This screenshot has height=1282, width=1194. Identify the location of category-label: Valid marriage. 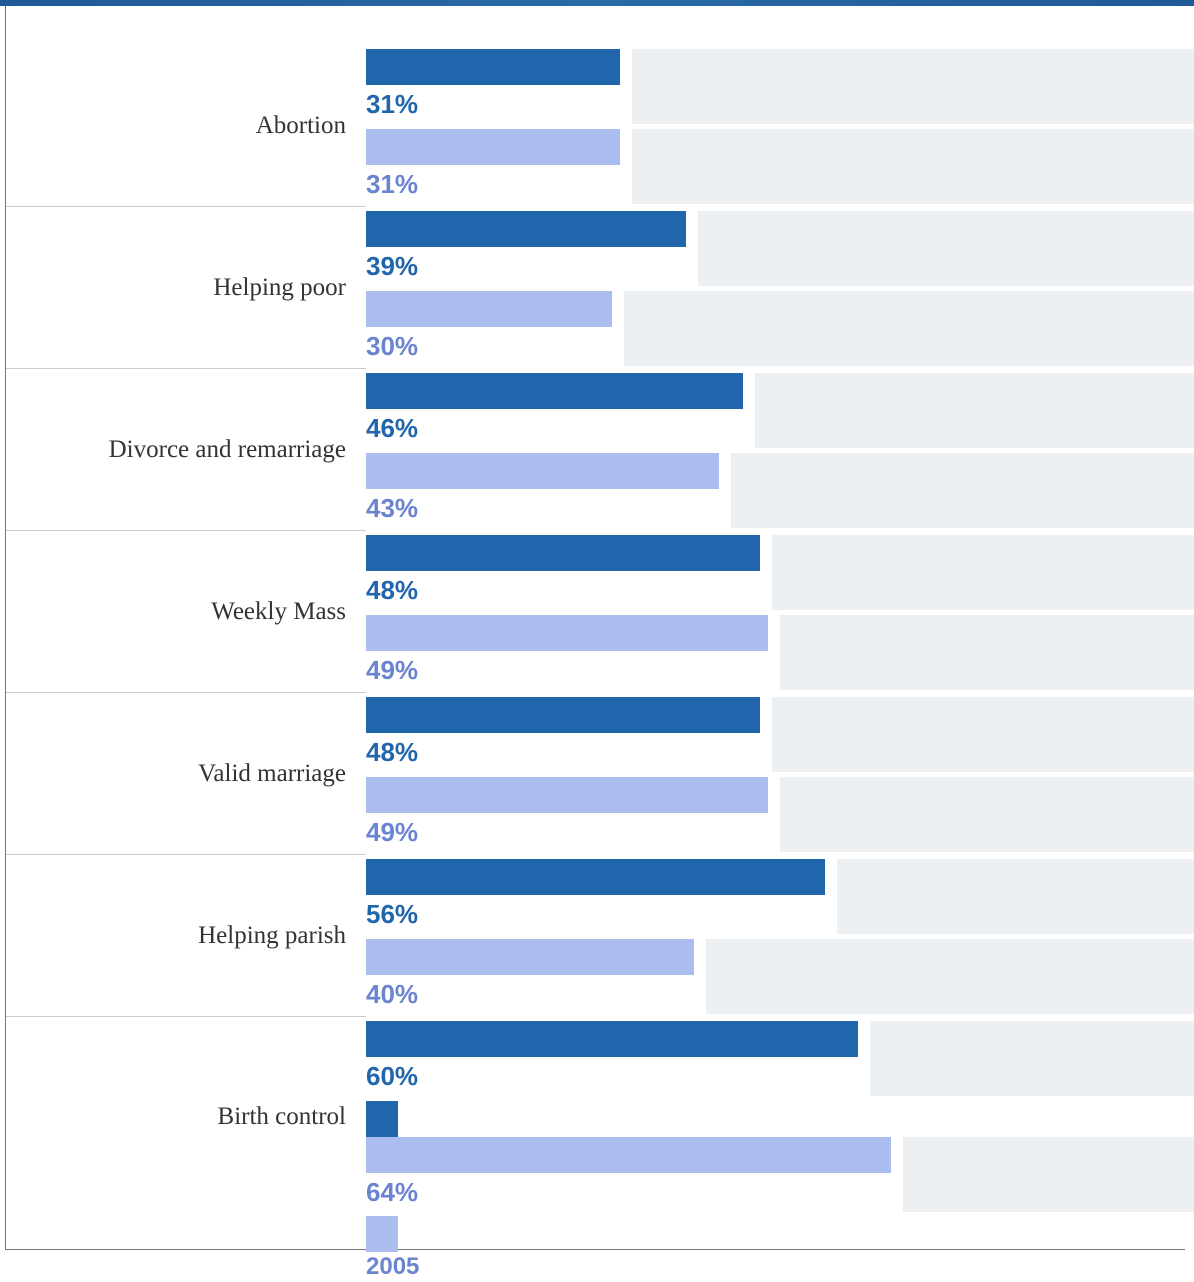
(272, 773).